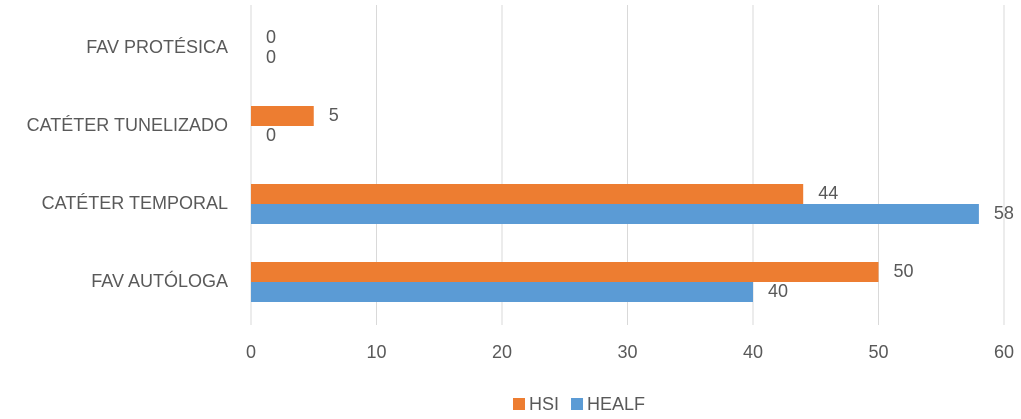  I want to click on x-tick-label: 60, so click(1004, 352).